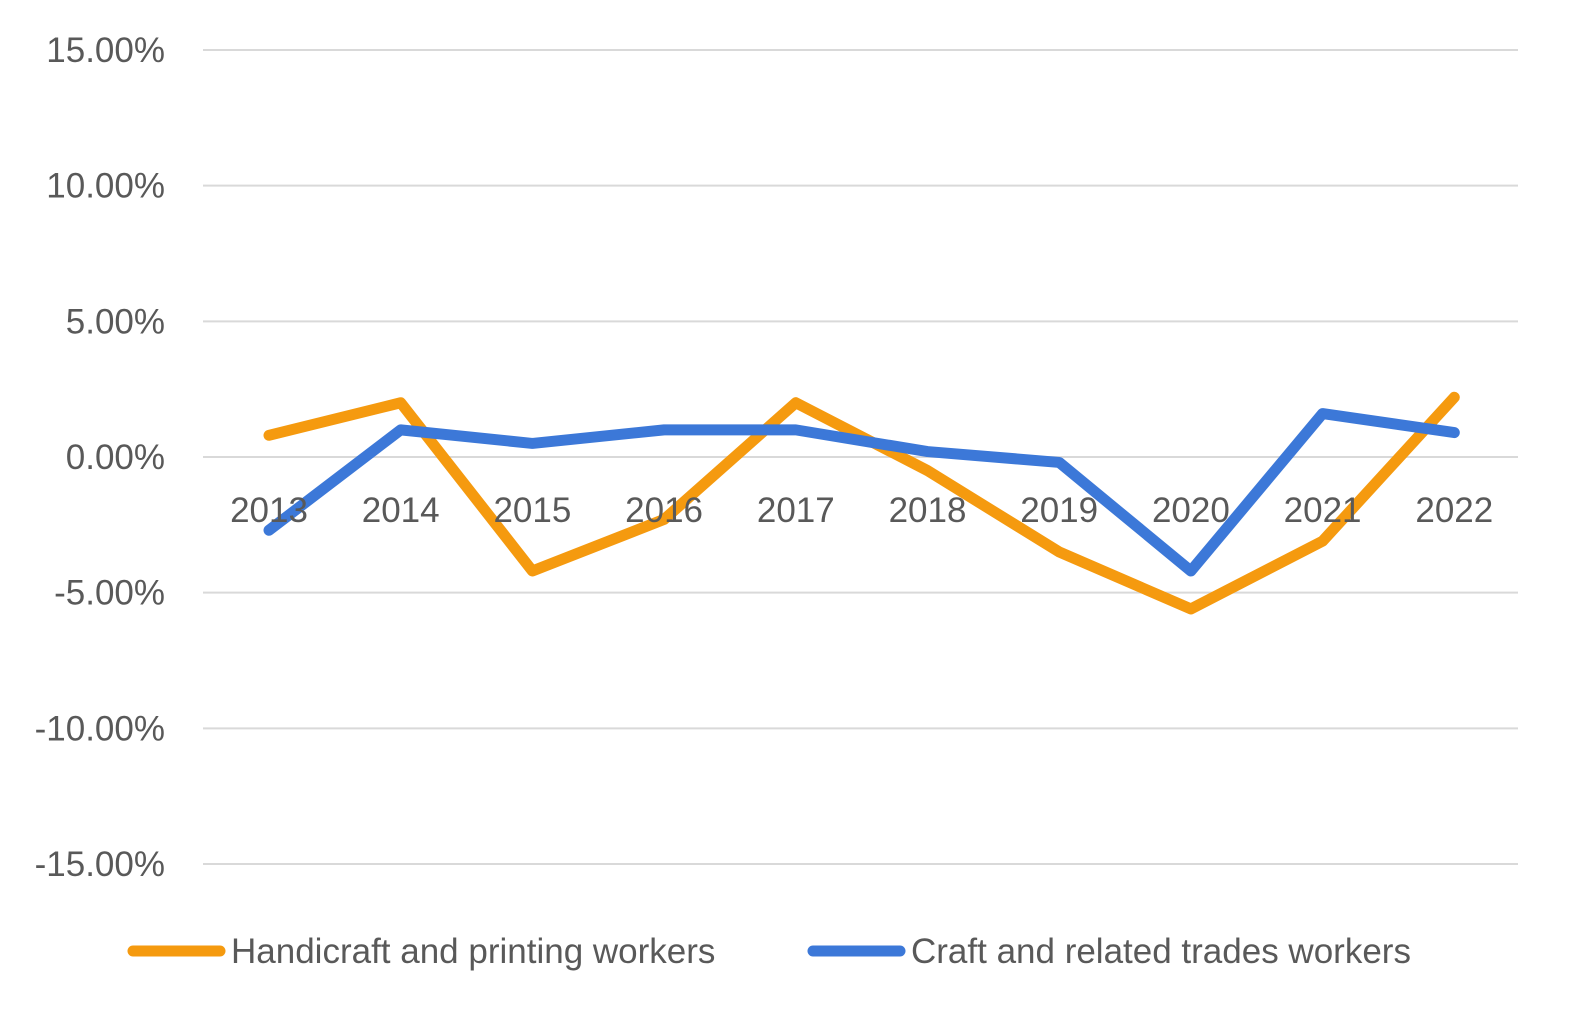  What do you see at coordinates (105, 50) in the screenshot?
I see `y-tick-label: 15.00%` at bounding box center [105, 50].